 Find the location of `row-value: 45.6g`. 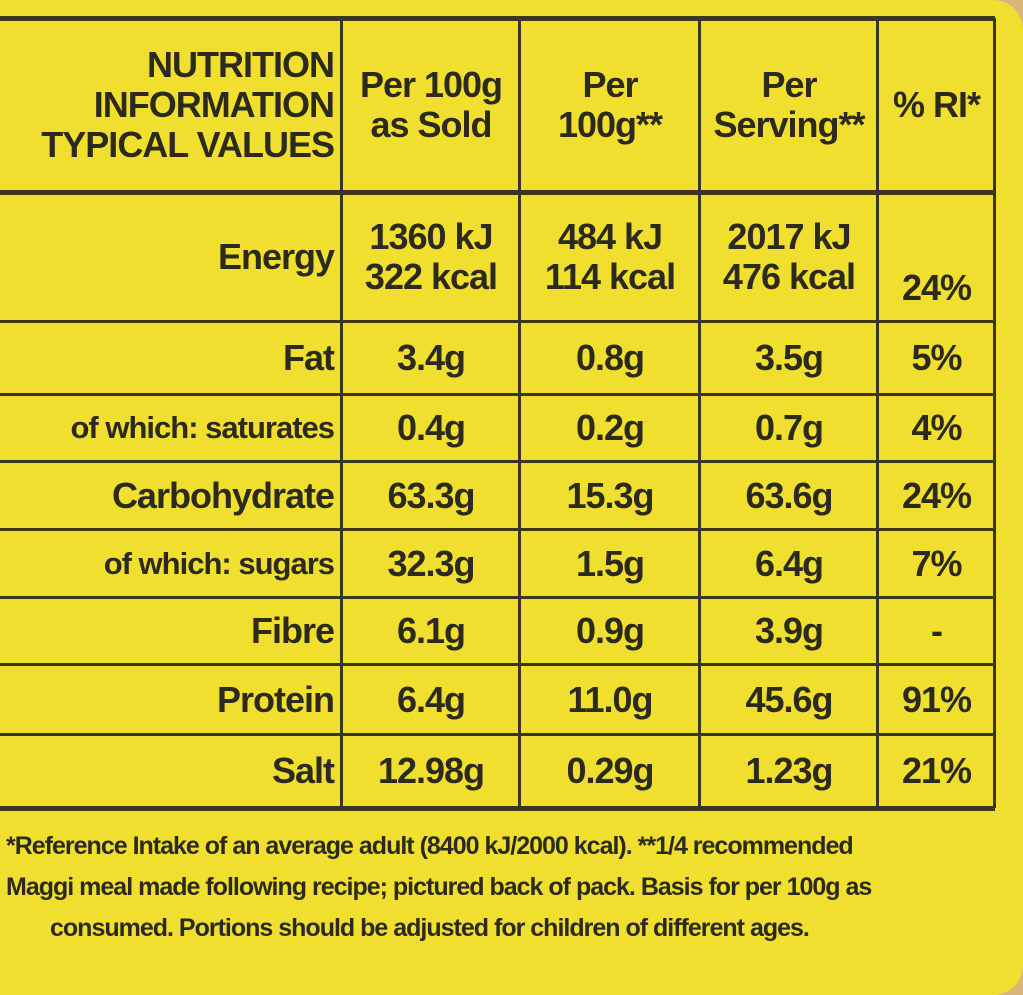

row-value: 45.6g is located at coordinates (789, 700).